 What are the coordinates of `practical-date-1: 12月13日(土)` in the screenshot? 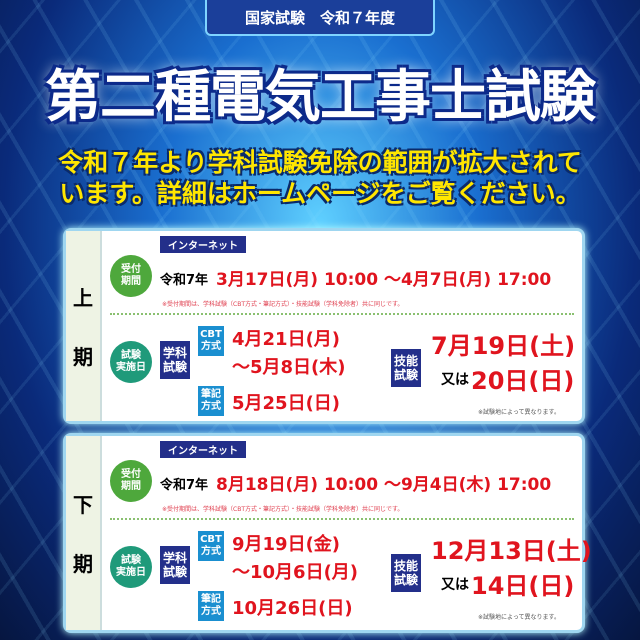 It's located at (511, 551).